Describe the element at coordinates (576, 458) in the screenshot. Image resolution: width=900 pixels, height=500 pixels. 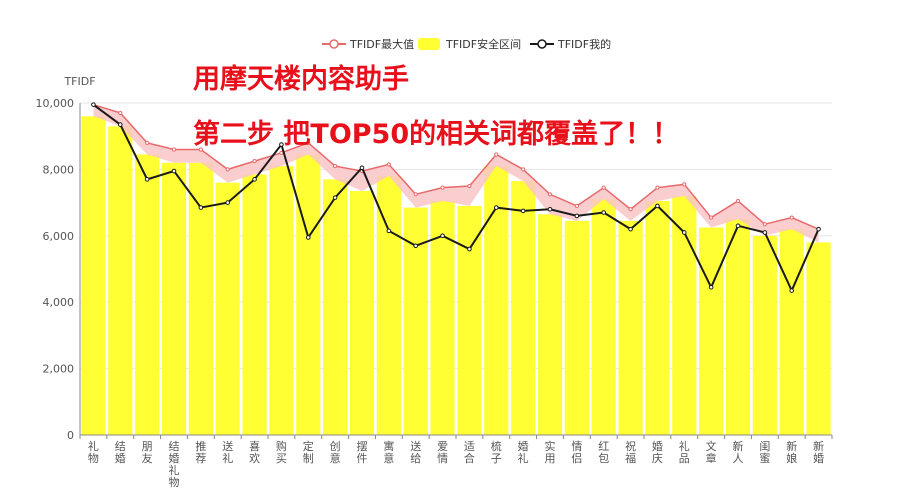
I see `x-tick-label: 侣` at that location.